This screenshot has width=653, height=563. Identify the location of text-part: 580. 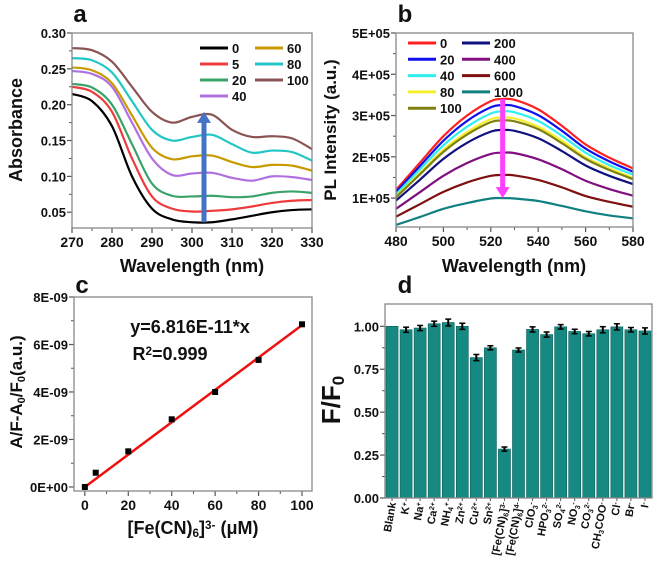
(633, 241).